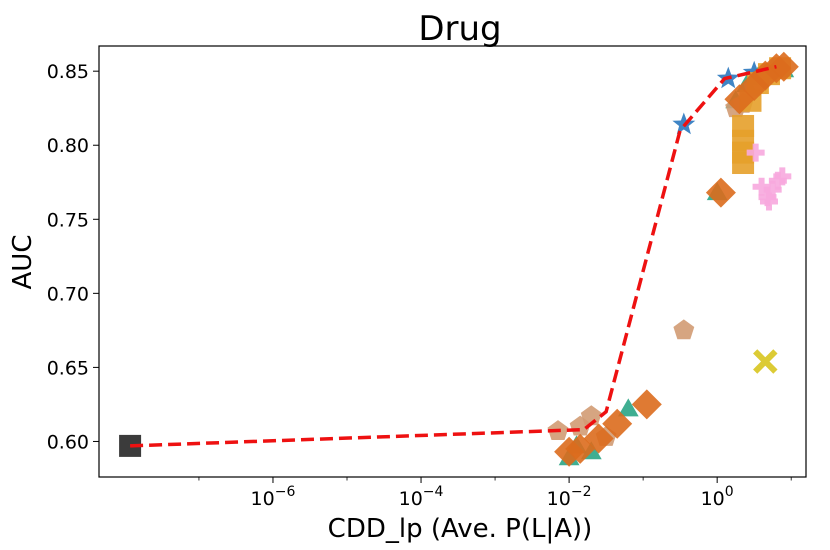 The image size is (830, 550). I want to click on y-axis-label: AUC, so click(23, 262).